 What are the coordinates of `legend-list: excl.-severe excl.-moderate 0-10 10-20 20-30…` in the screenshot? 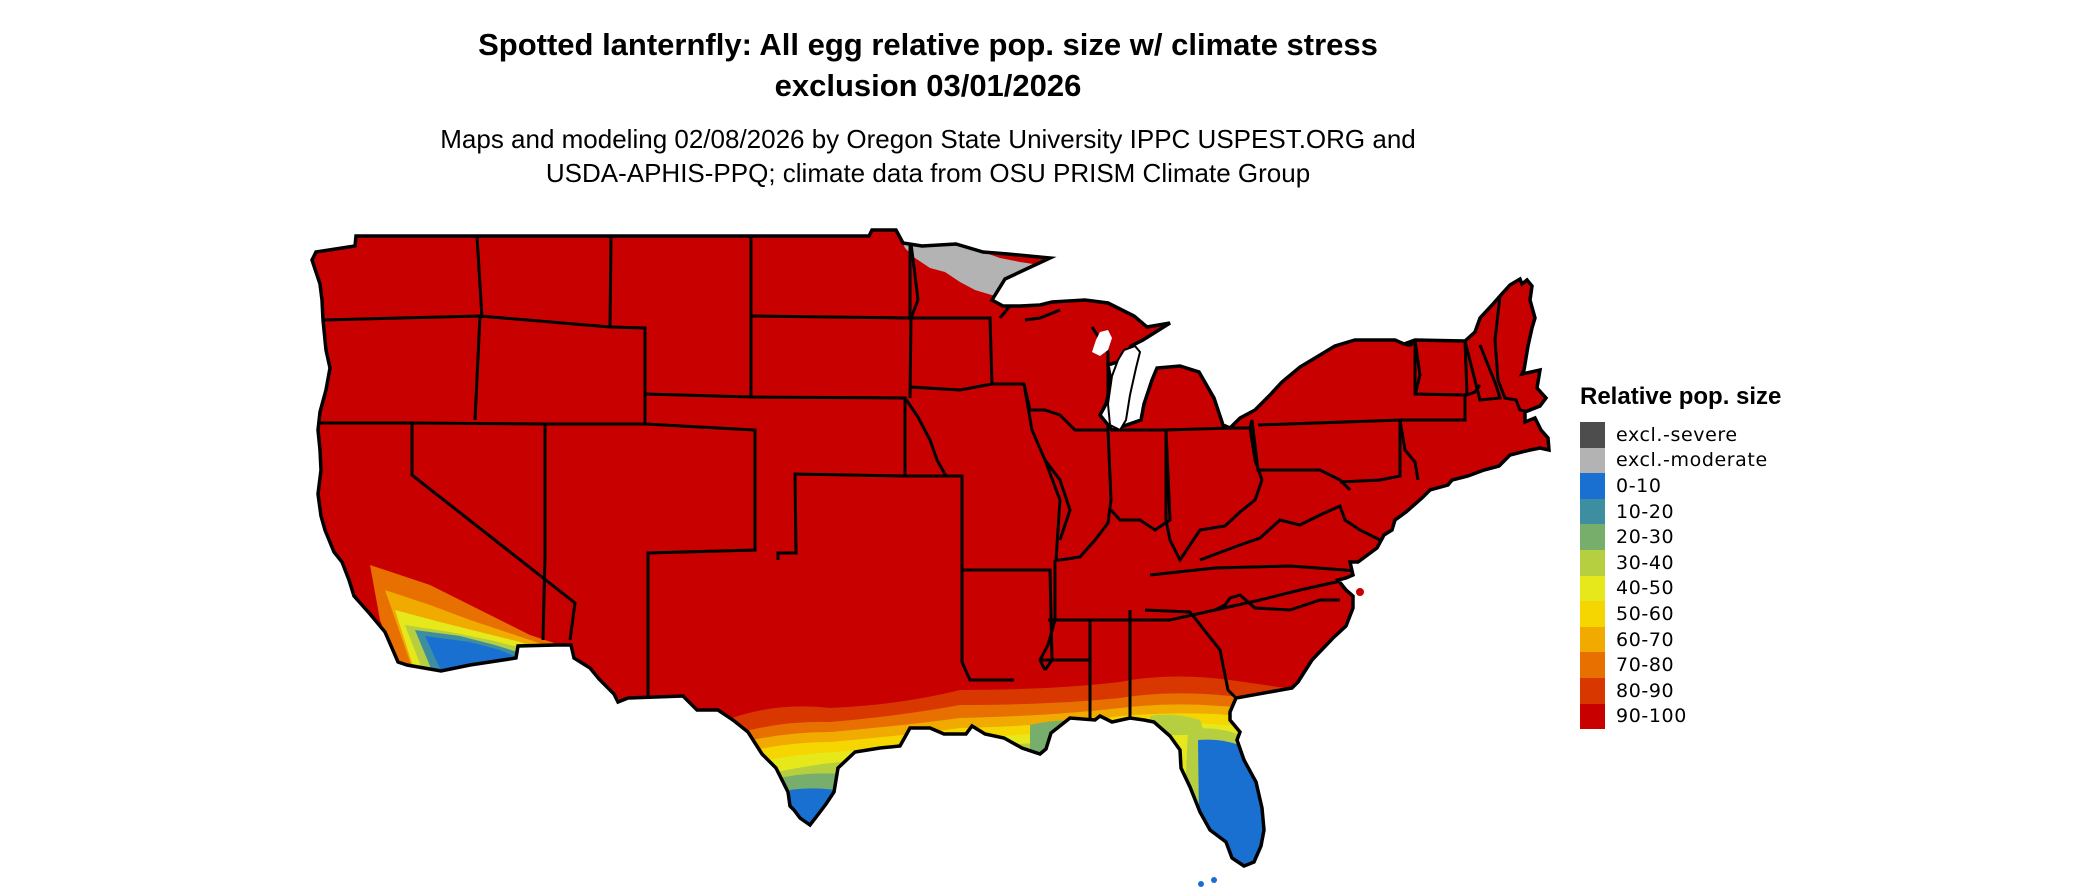 It's located at (1680, 576).